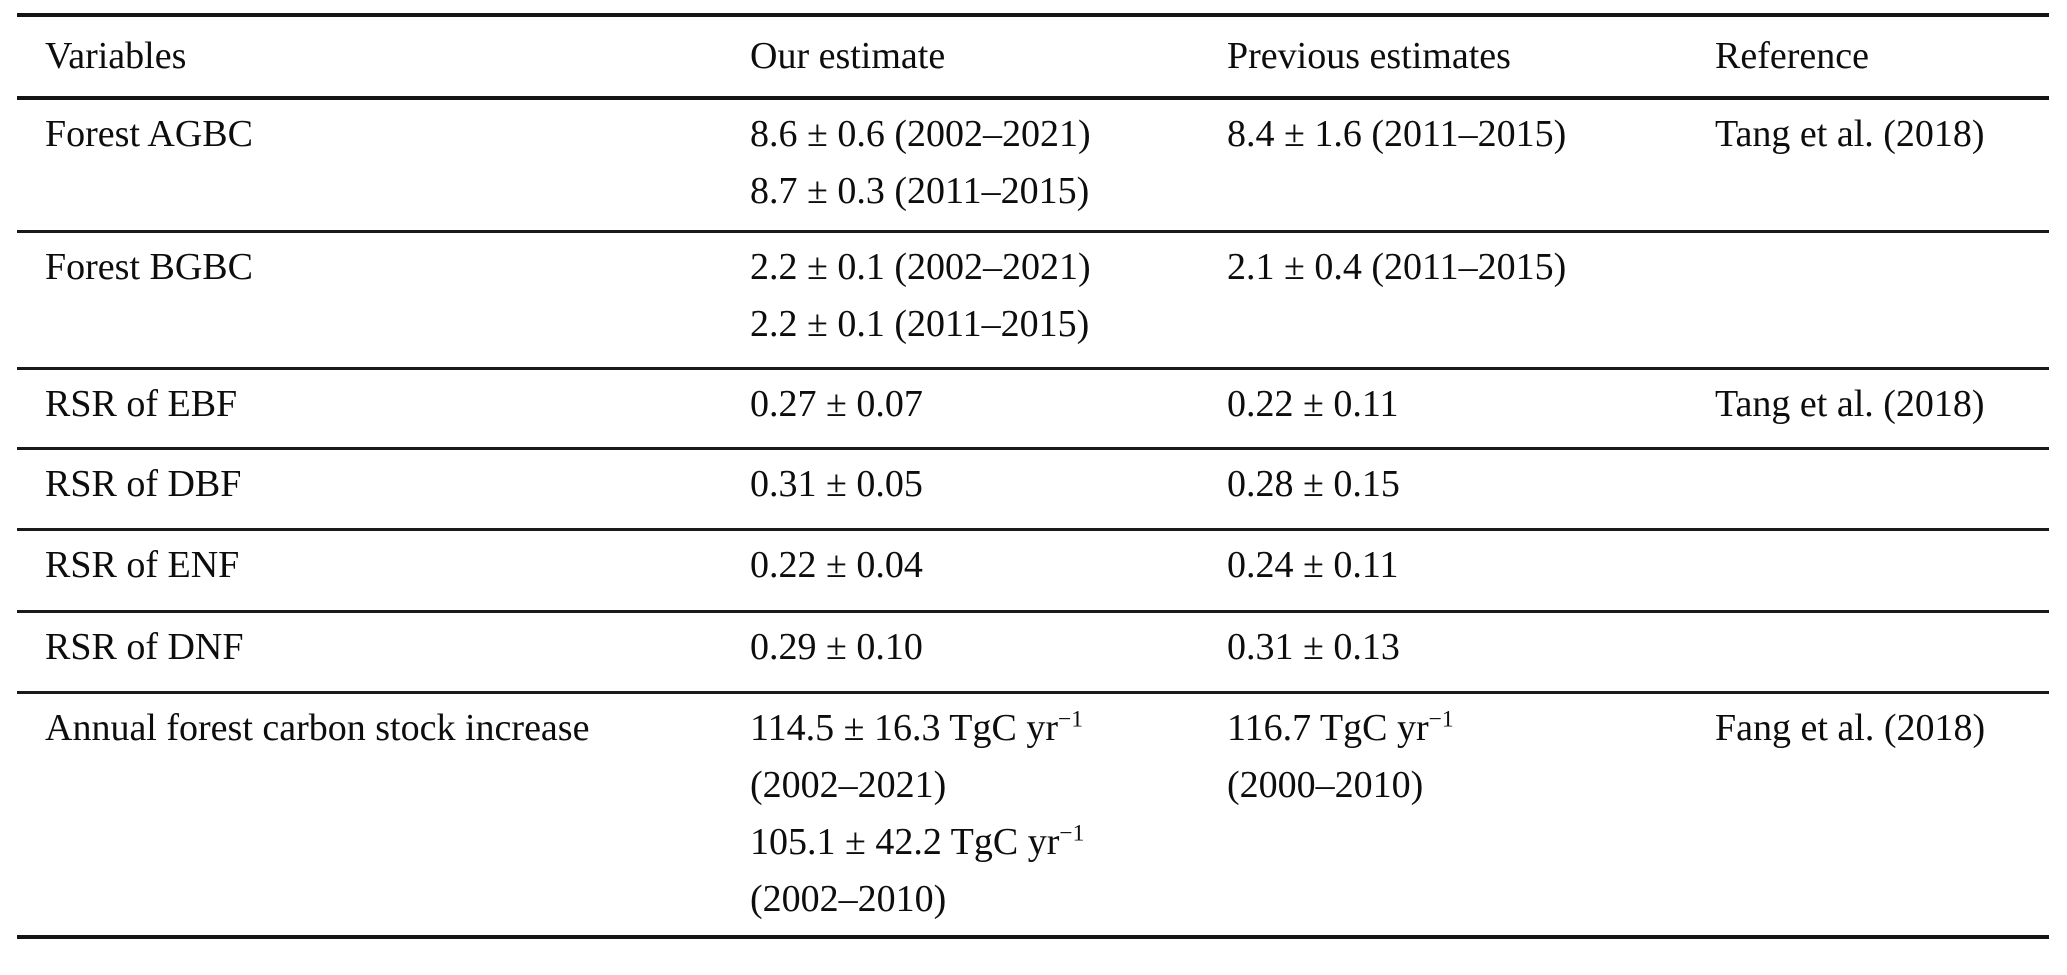 Image resolution: width=2067 pixels, height=975 pixels. Describe the element at coordinates (317, 727) in the screenshot. I see `variable-label: Annual forest carbon stock increase` at that location.